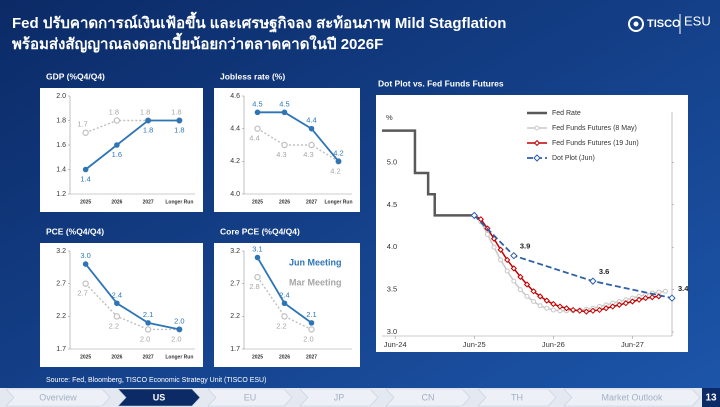  What do you see at coordinates (392, 246) in the screenshot?
I see `y-tick-label: 4.0` at bounding box center [392, 246].